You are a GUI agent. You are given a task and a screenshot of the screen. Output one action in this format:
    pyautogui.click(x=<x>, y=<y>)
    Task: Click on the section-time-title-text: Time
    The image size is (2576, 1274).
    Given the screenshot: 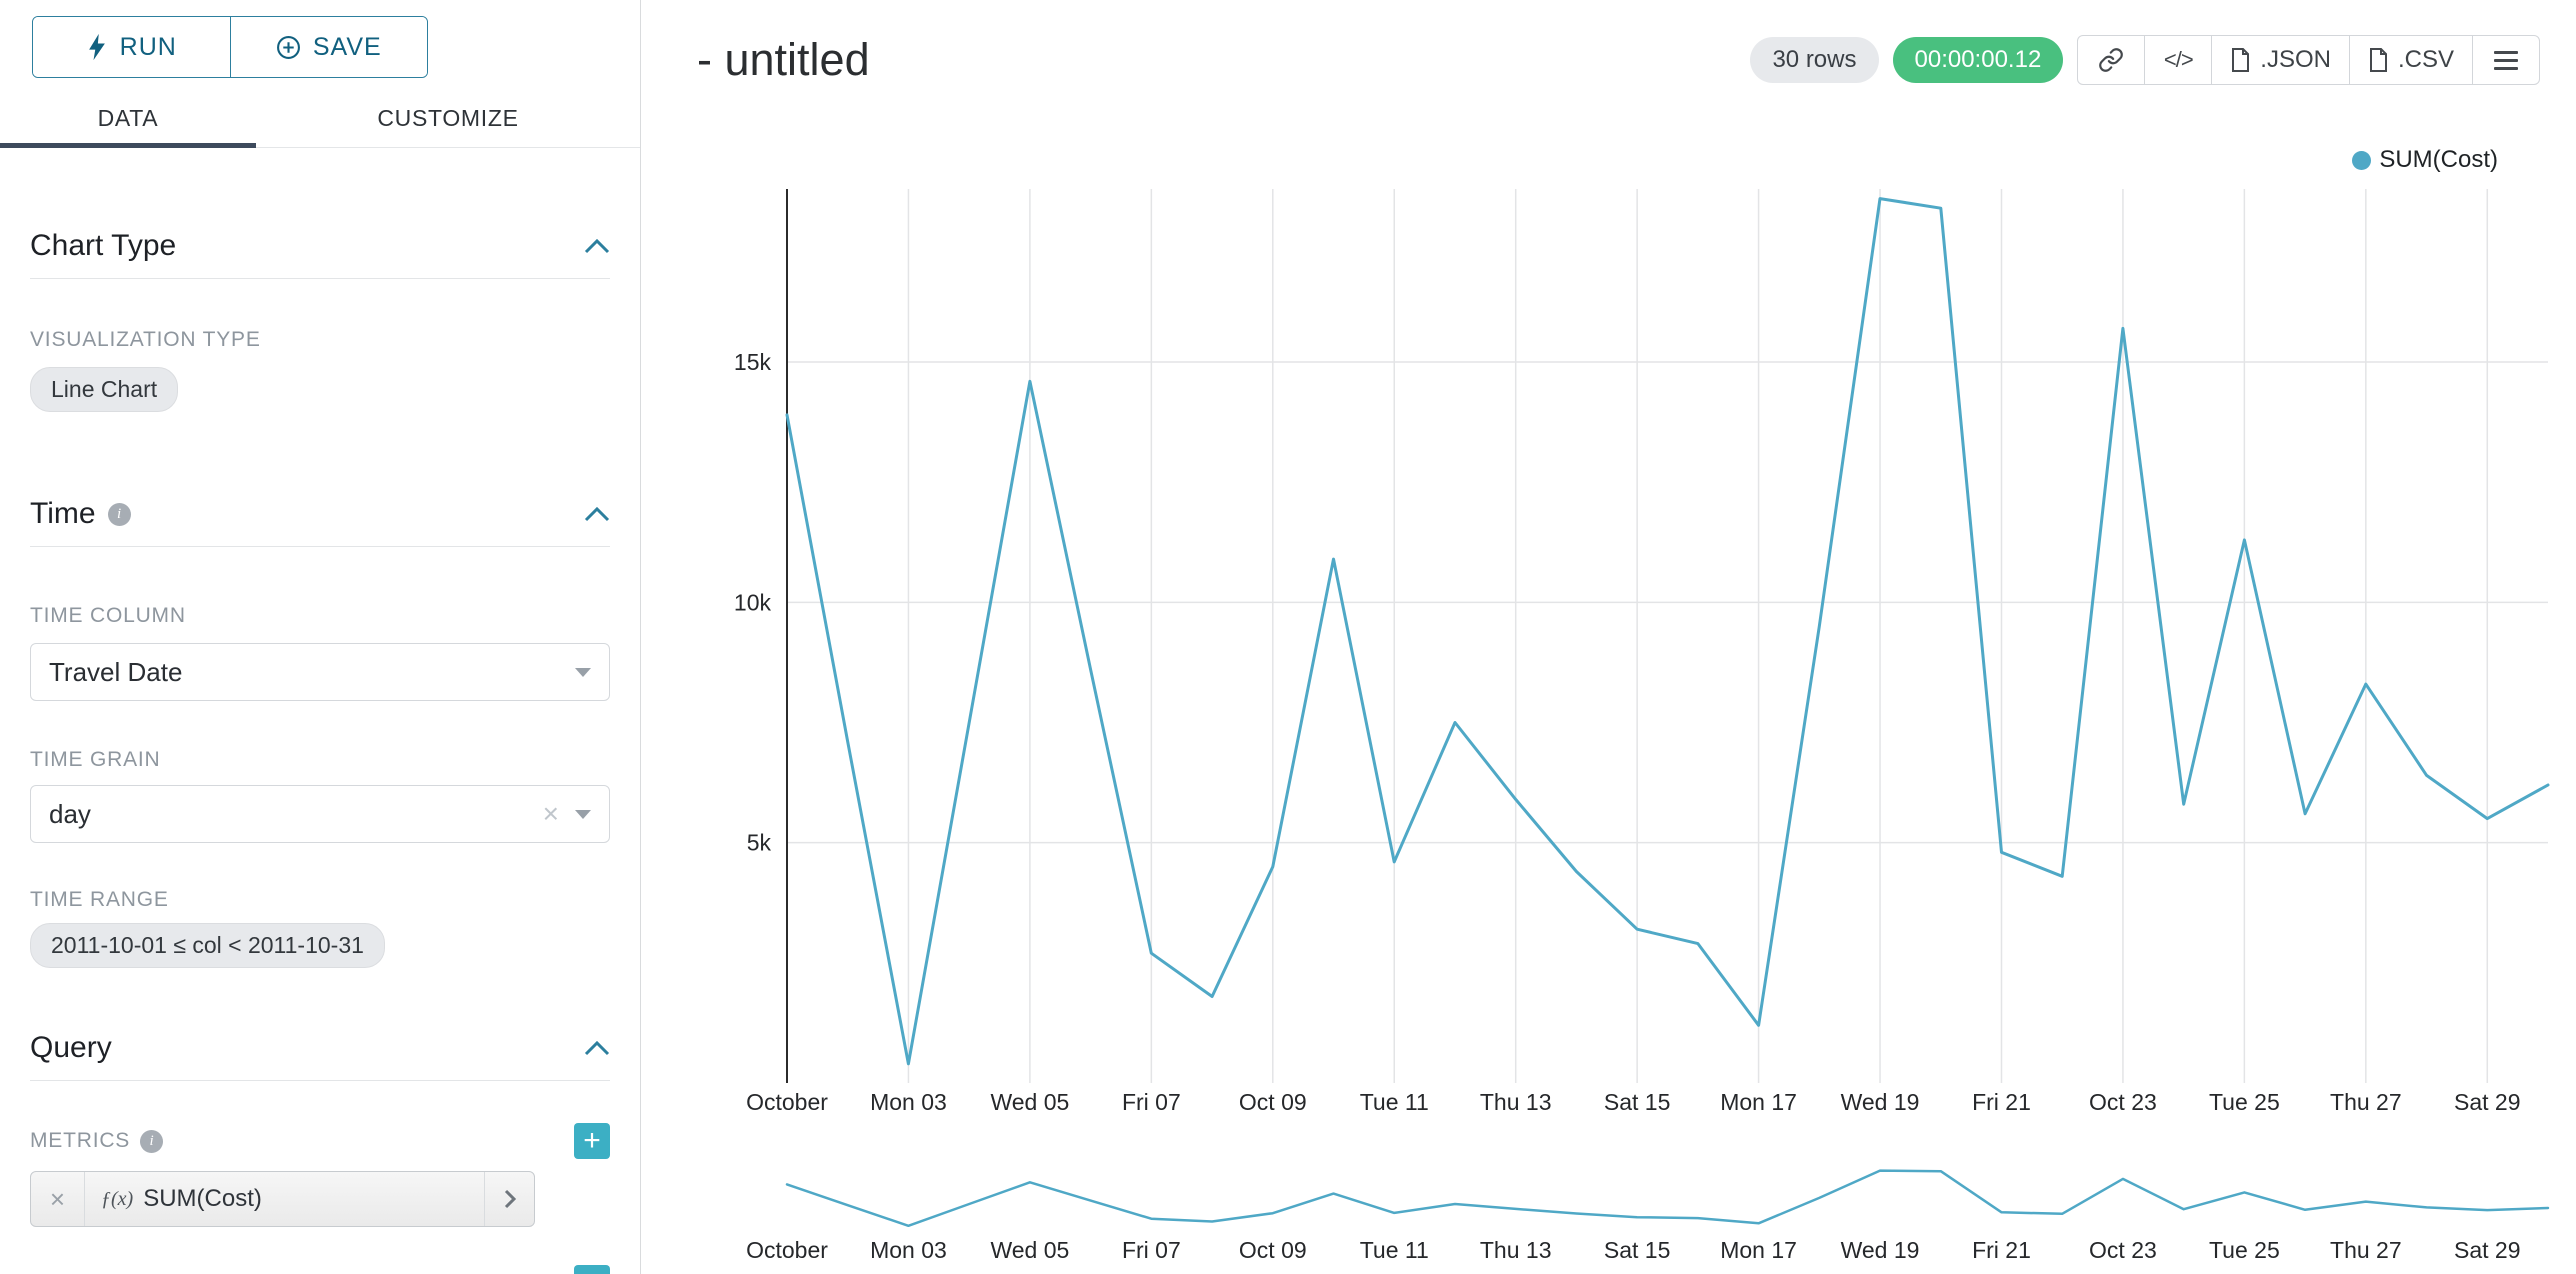 What is the action you would take?
    pyautogui.click(x=63, y=513)
    